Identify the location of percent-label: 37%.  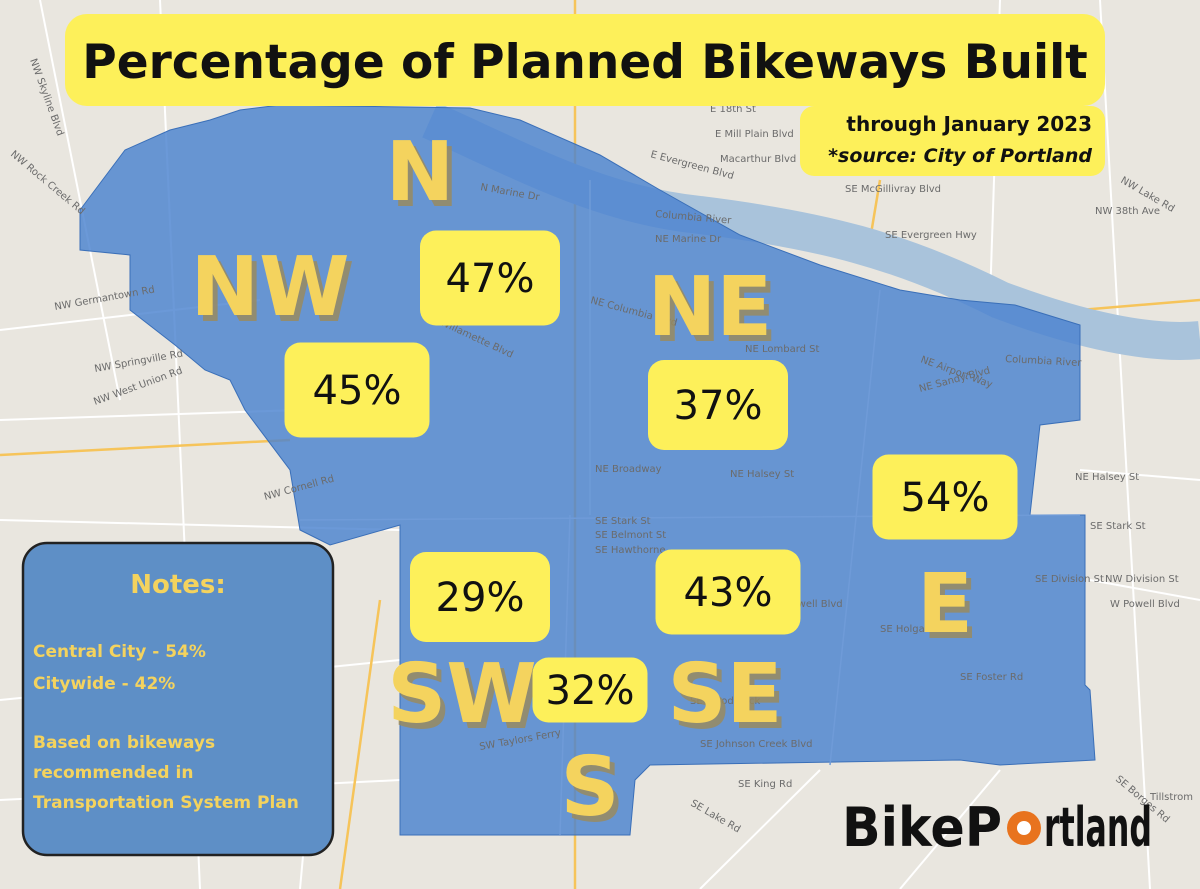
(718, 406).